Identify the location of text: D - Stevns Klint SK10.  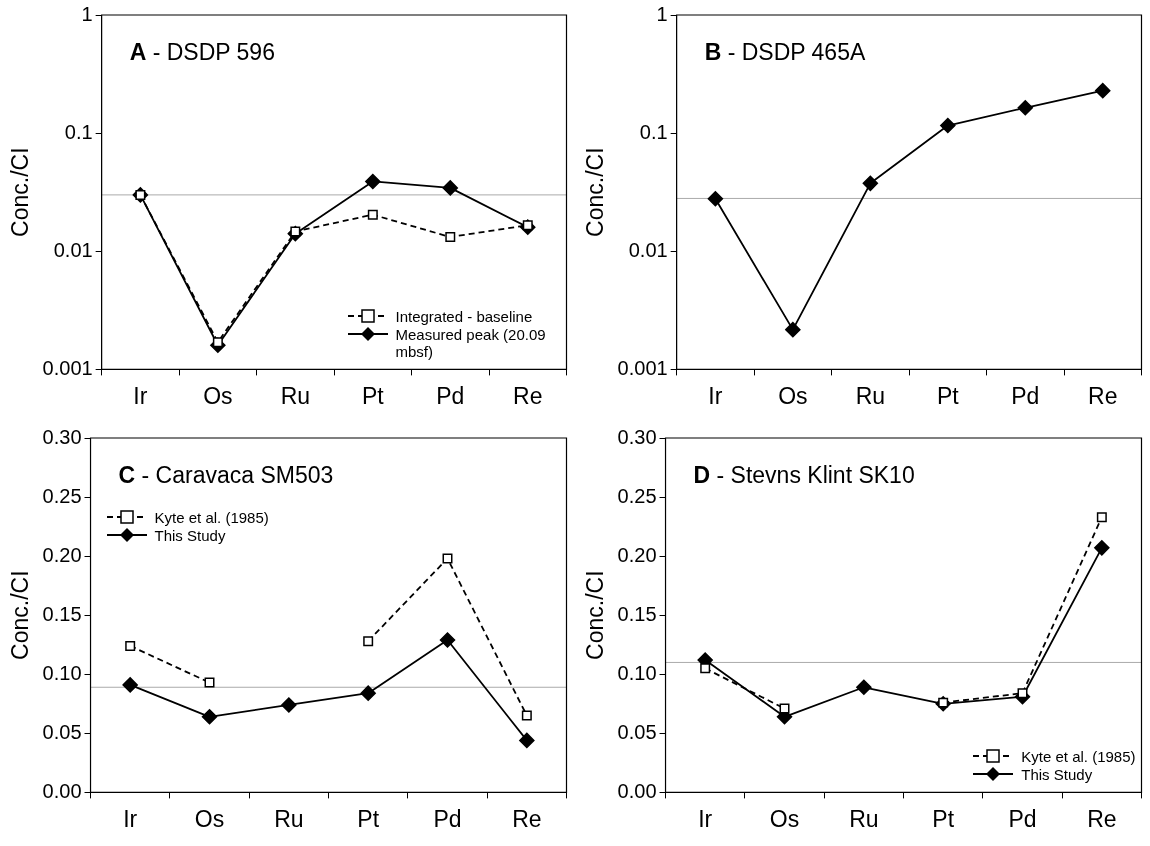
(804, 475).